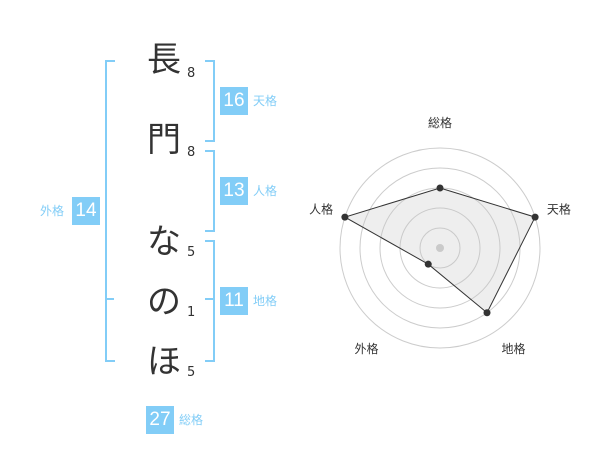 This screenshot has width=600, height=470. I want to click on chikaku-bracket, so click(210, 301).